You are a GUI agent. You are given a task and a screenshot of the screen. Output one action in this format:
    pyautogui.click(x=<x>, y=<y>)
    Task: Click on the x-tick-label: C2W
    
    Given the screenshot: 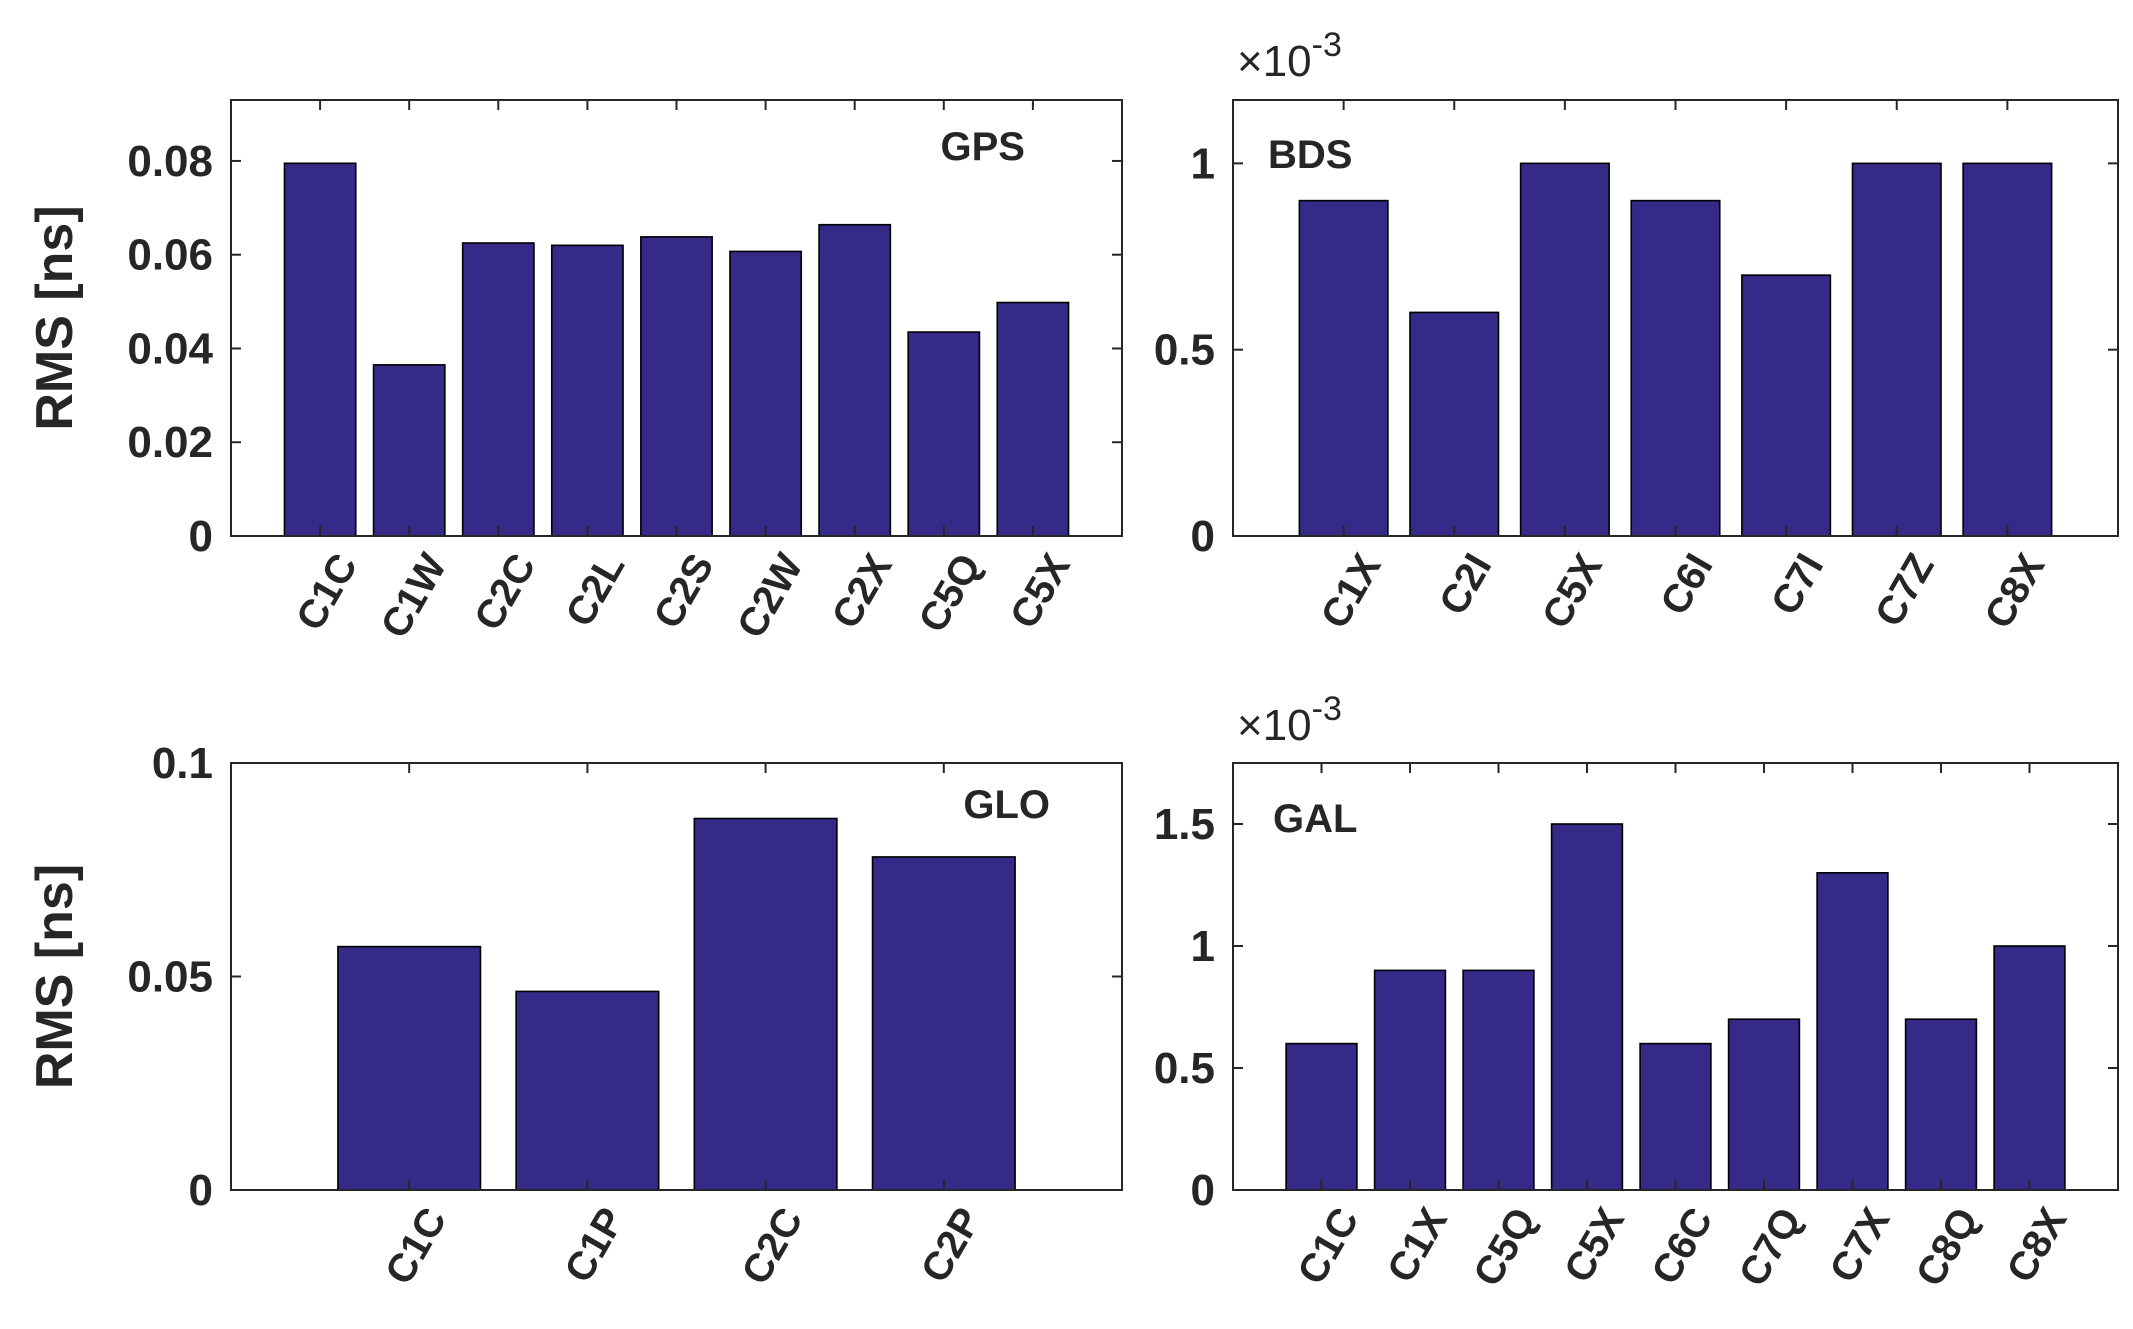 What is the action you would take?
    pyautogui.click(x=770, y=595)
    